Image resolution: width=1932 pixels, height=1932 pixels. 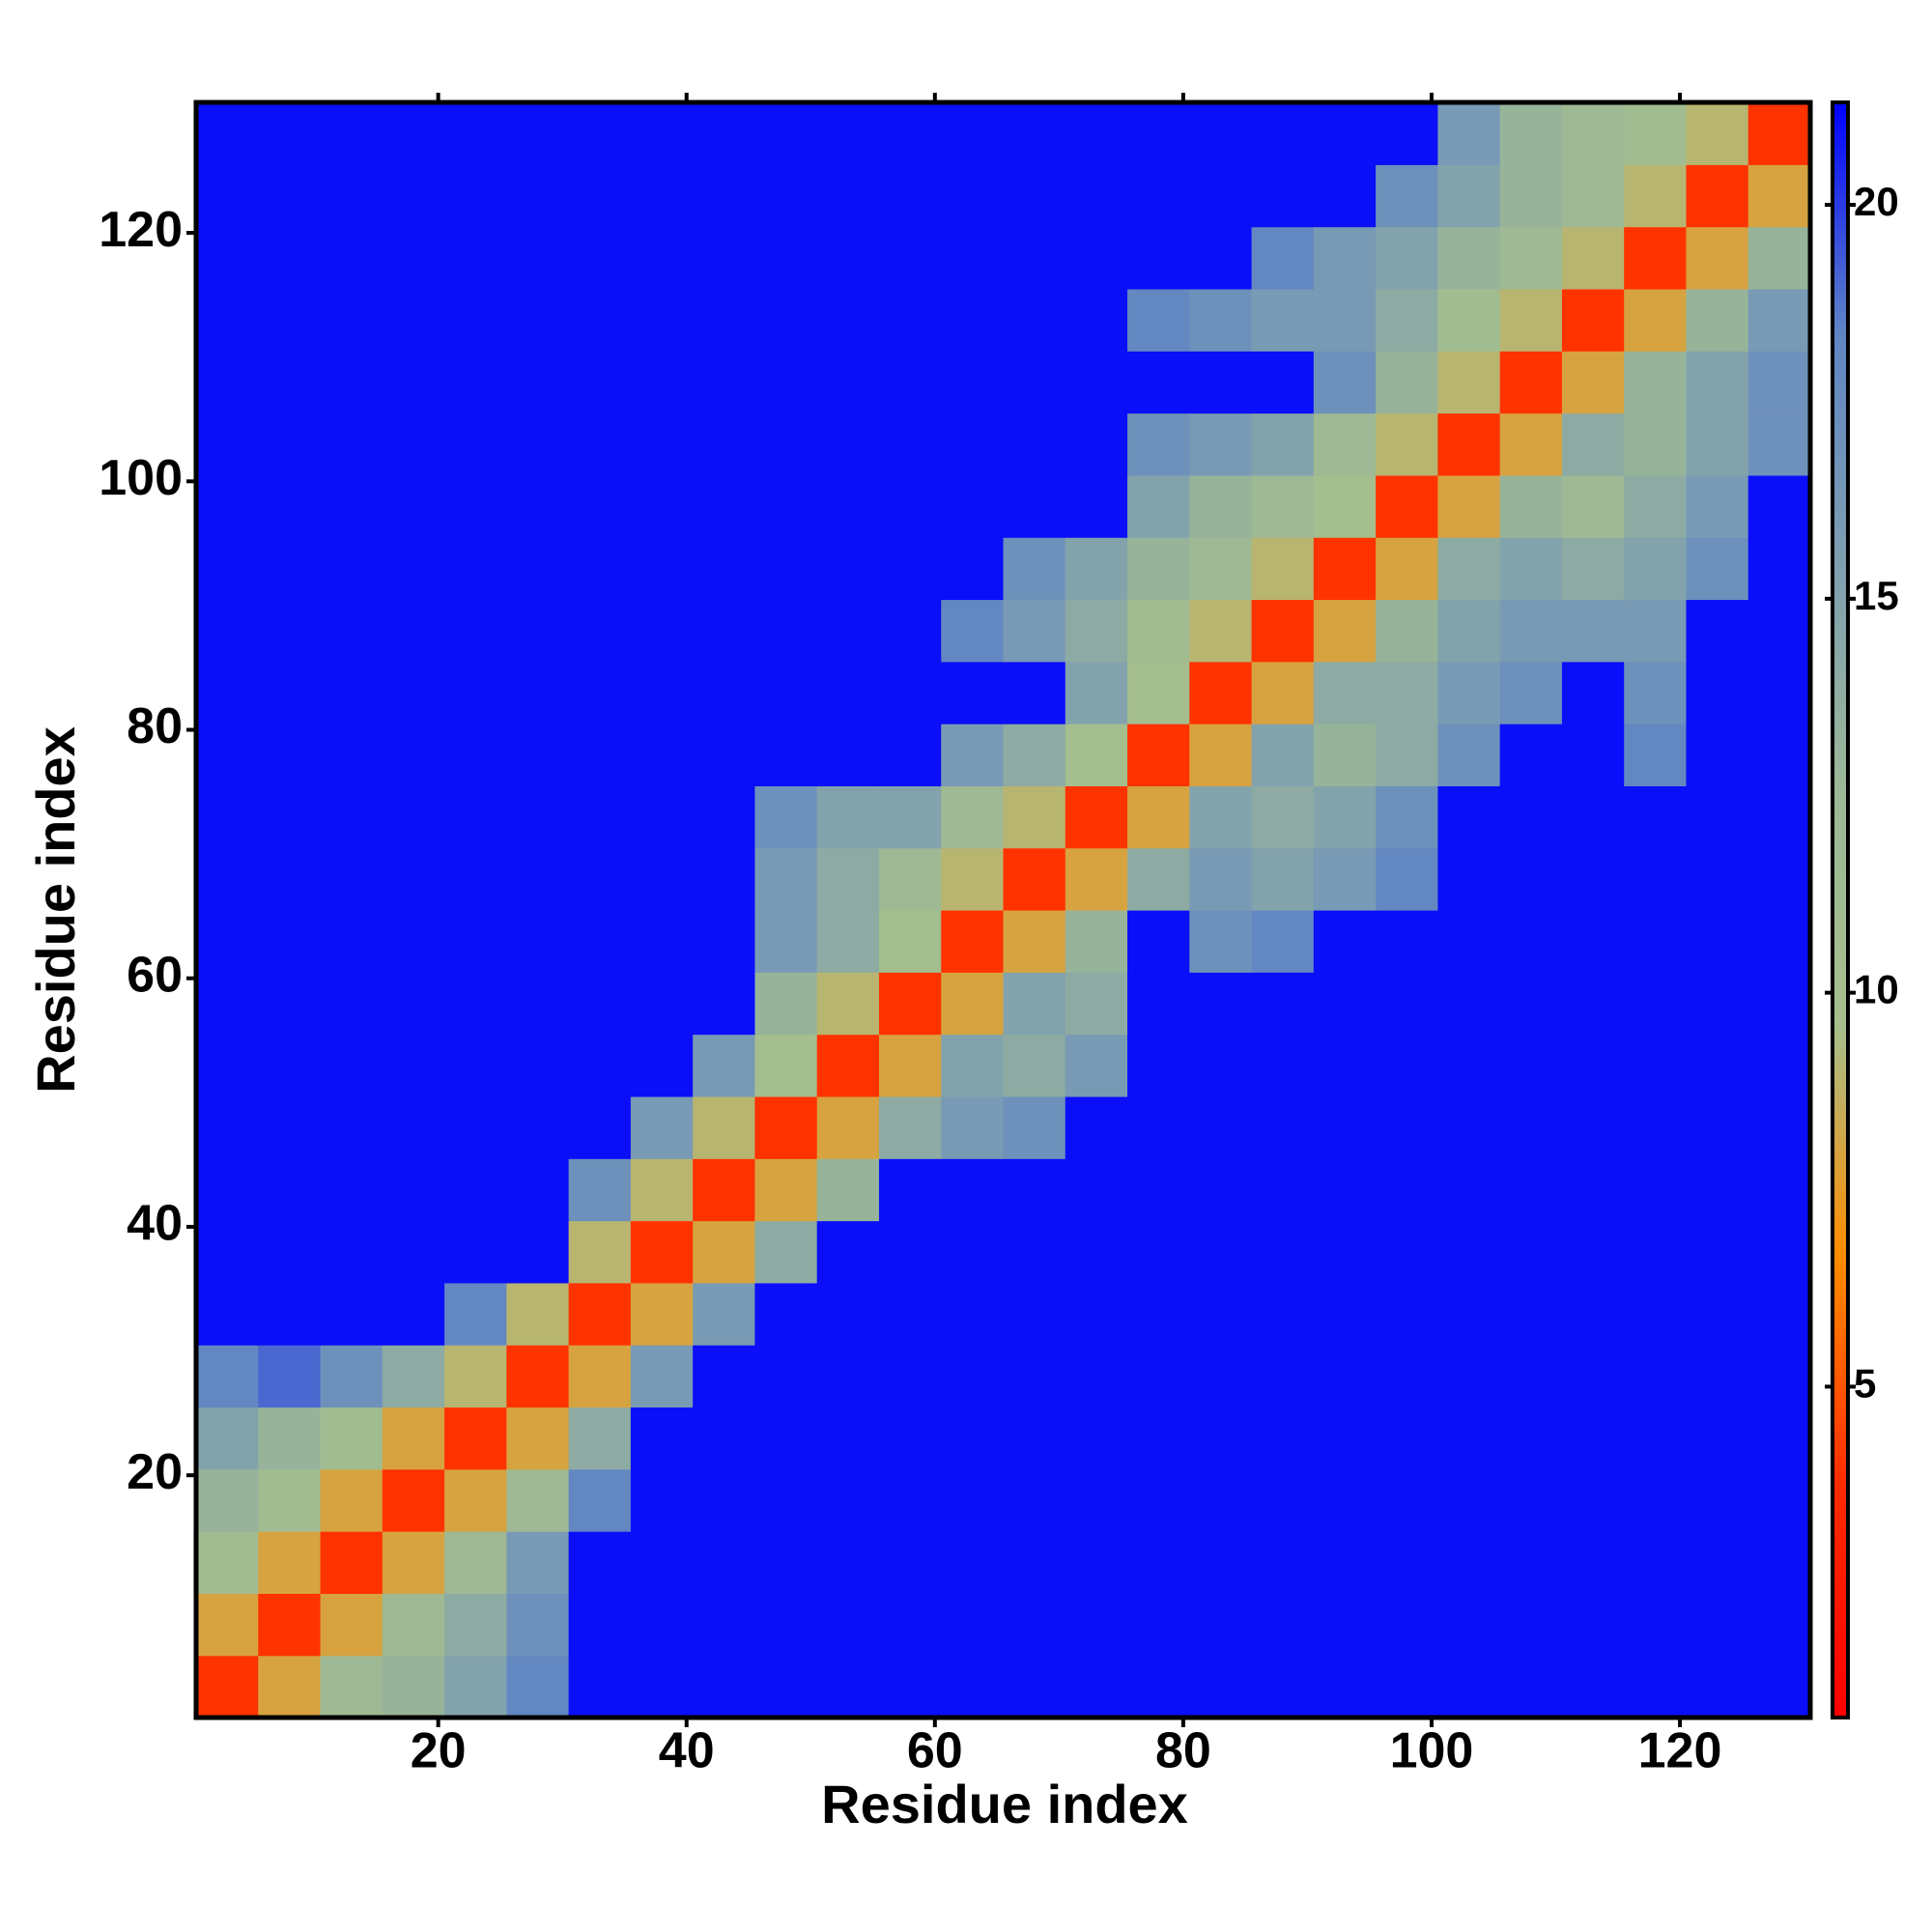 What do you see at coordinates (1680, 1751) in the screenshot?
I see `x-tick-label: 120` at bounding box center [1680, 1751].